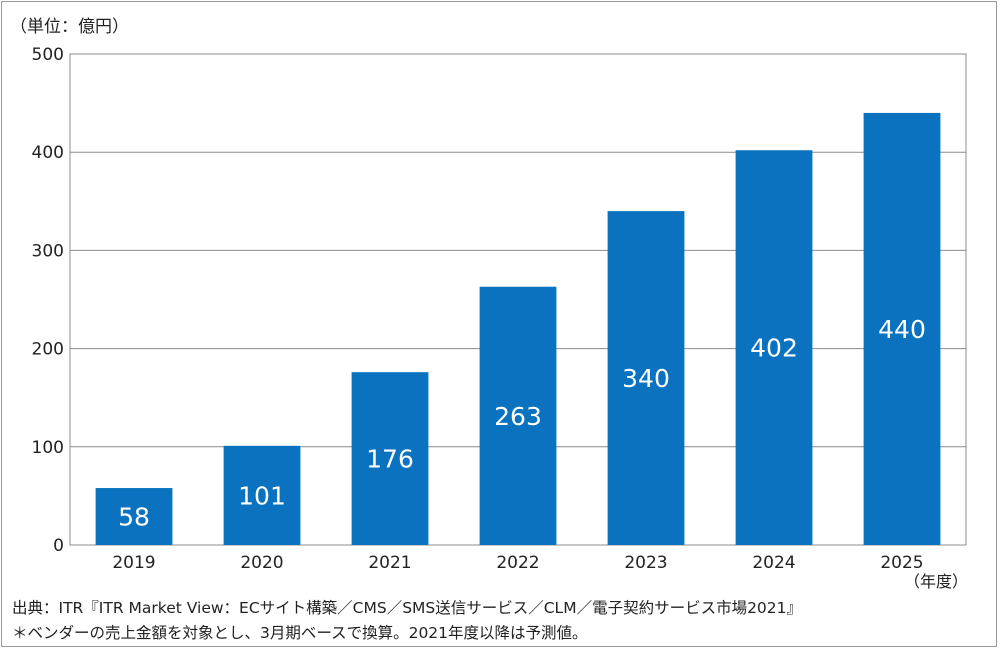  Describe the element at coordinates (48, 350) in the screenshot. I see `y-tick-label: 200` at that location.